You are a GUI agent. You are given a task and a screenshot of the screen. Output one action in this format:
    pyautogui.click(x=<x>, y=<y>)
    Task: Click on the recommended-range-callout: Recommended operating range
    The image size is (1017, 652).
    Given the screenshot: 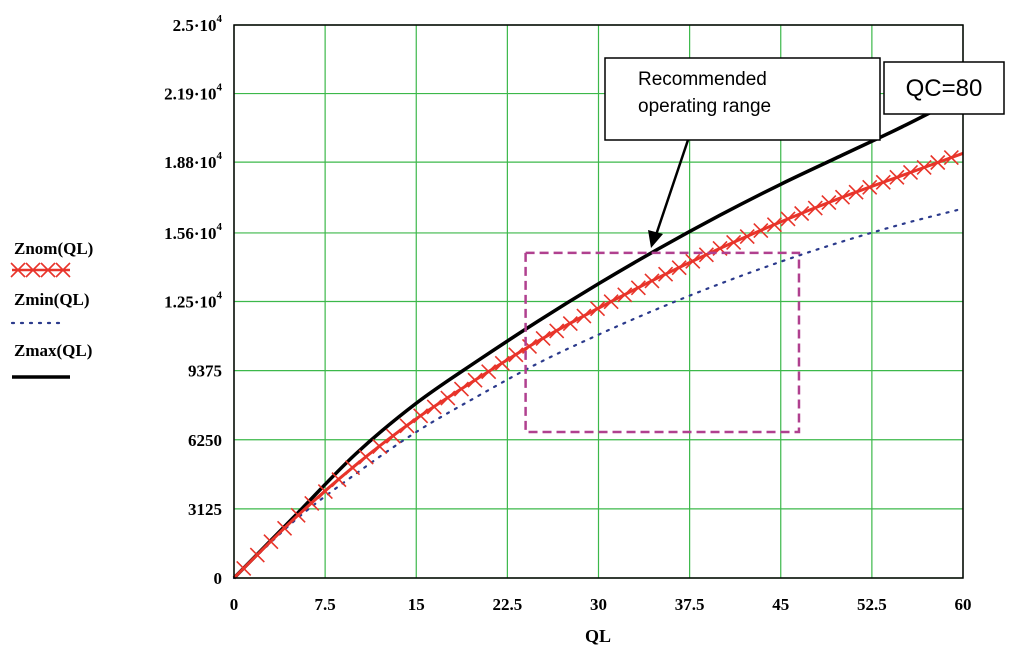 What is the action you would take?
    pyautogui.click(x=742, y=99)
    